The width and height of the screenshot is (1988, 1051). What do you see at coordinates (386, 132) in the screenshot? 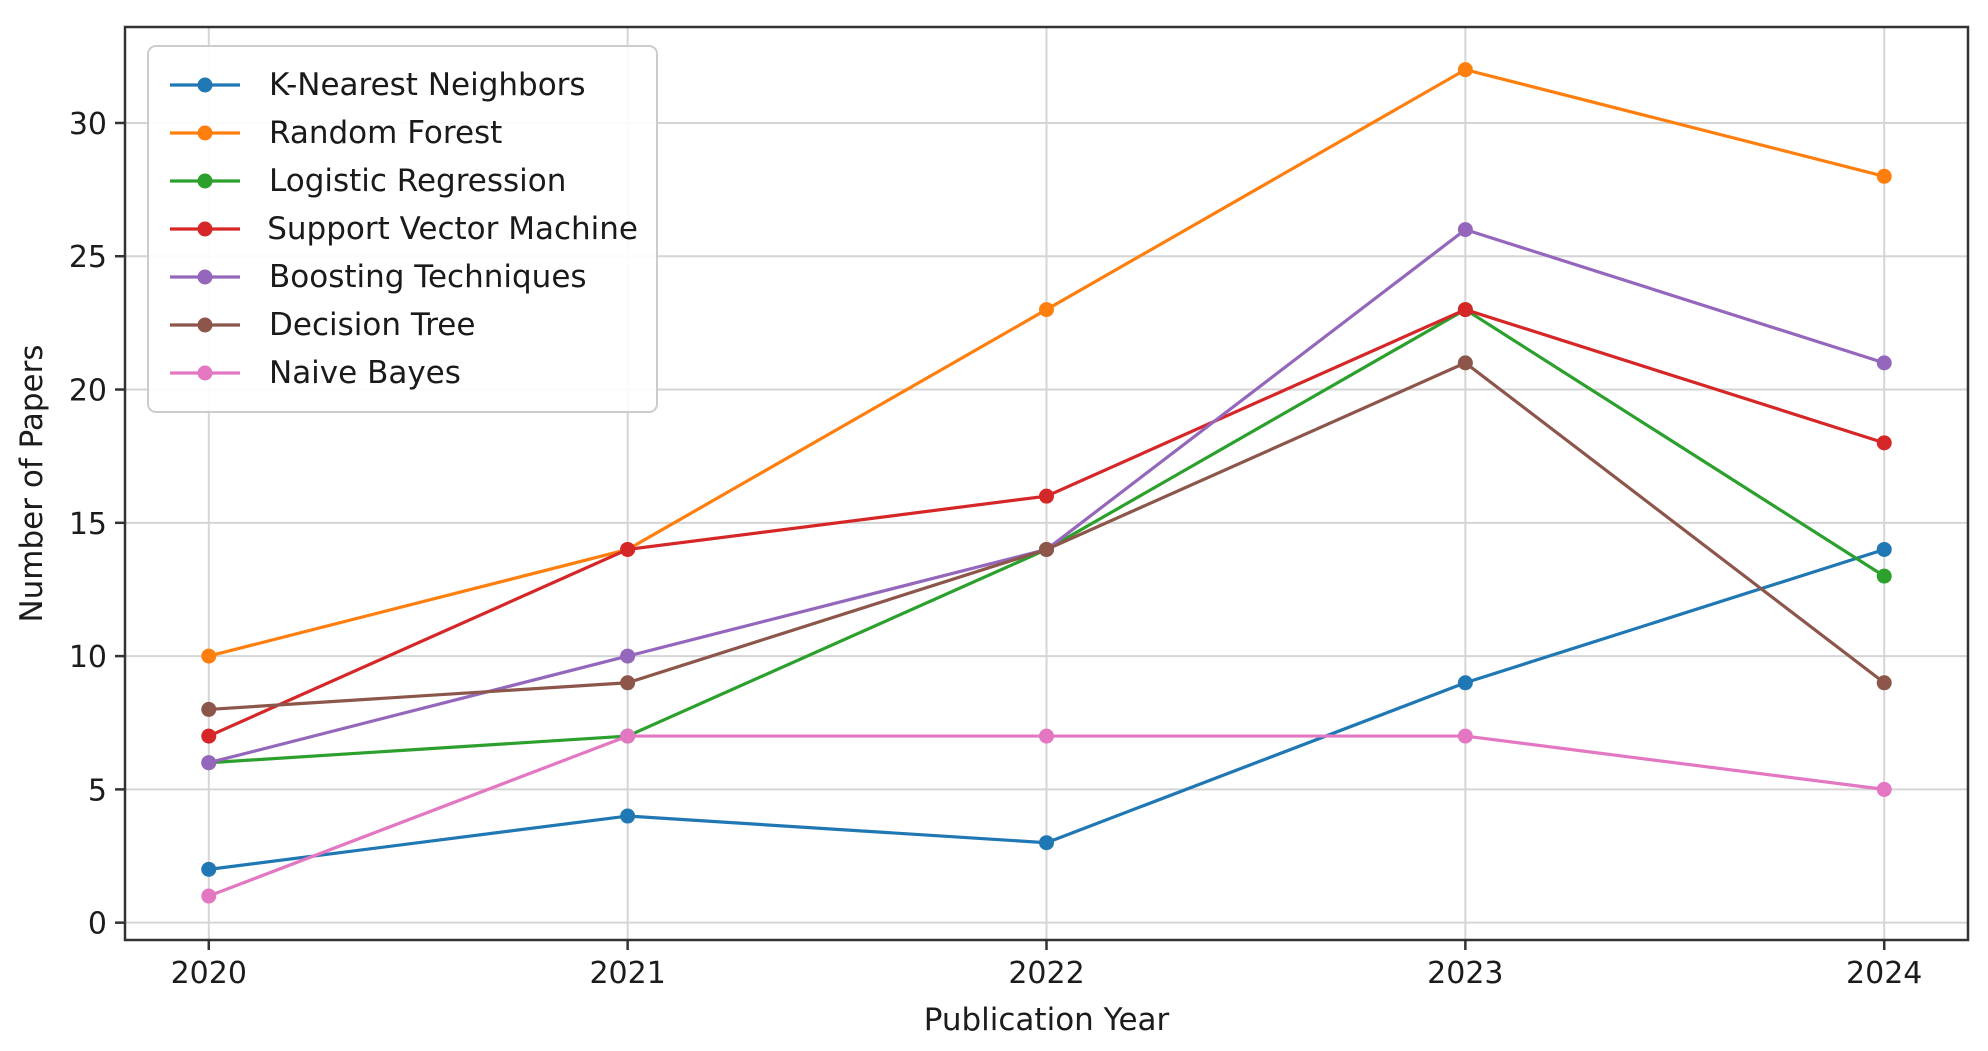
I see `legend-label: Random Forest` at bounding box center [386, 132].